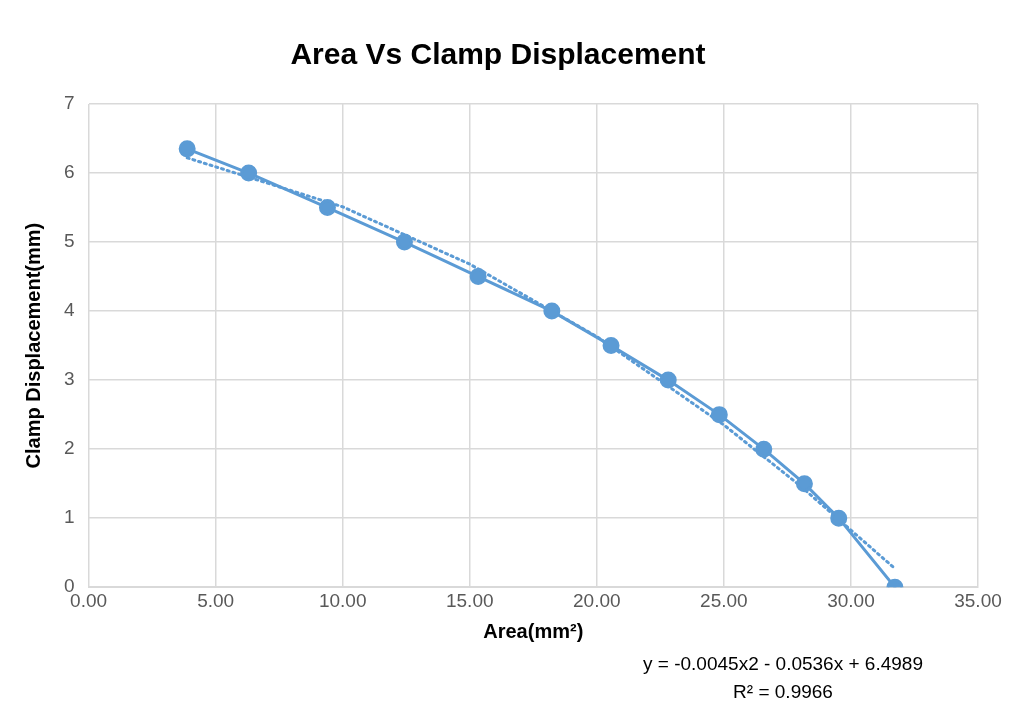  I want to click on y-tick-label: 3, so click(69, 379).